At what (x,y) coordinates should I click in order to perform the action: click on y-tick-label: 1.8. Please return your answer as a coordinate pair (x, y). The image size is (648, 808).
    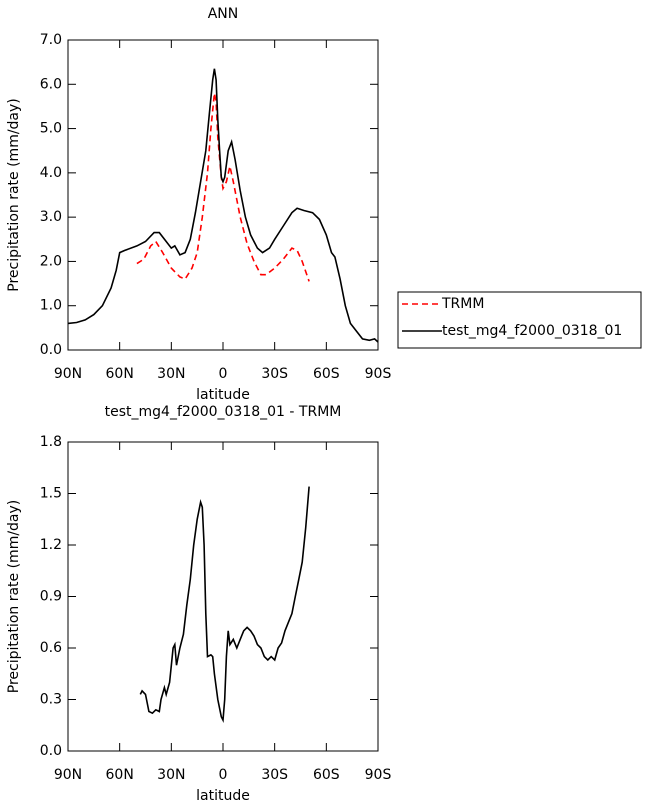
    Looking at the image, I should click on (51, 442).